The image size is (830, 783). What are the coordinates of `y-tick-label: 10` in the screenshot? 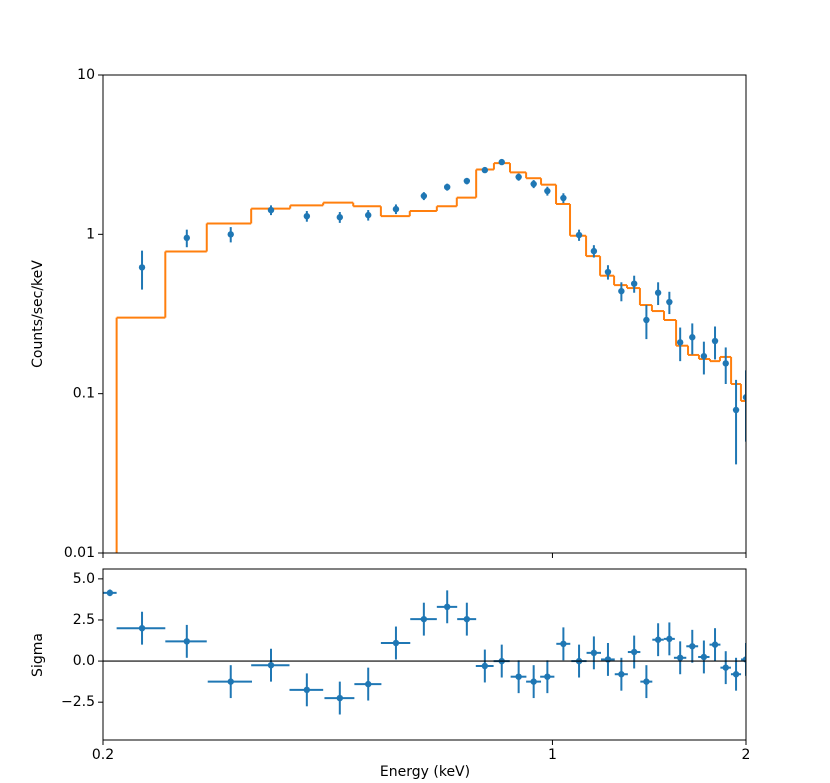 It's located at (86, 75).